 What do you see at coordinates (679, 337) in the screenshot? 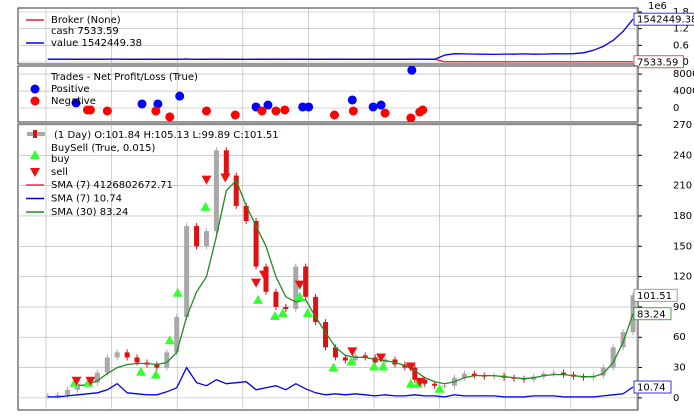
I see `y-tick-label: 60` at bounding box center [679, 337].